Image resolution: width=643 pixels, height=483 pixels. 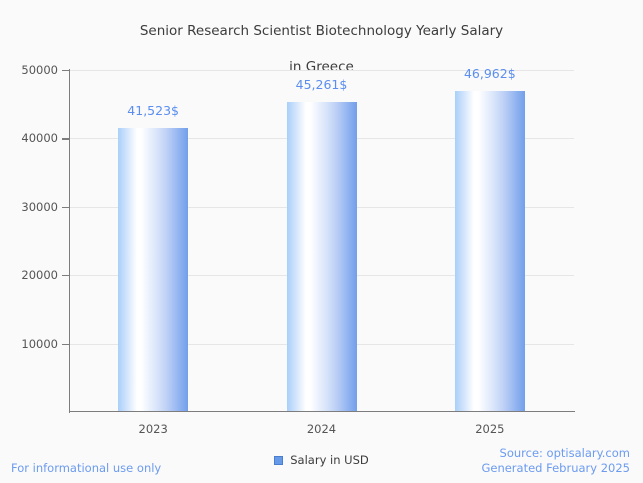 I want to click on y-axis-line, so click(x=70, y=241).